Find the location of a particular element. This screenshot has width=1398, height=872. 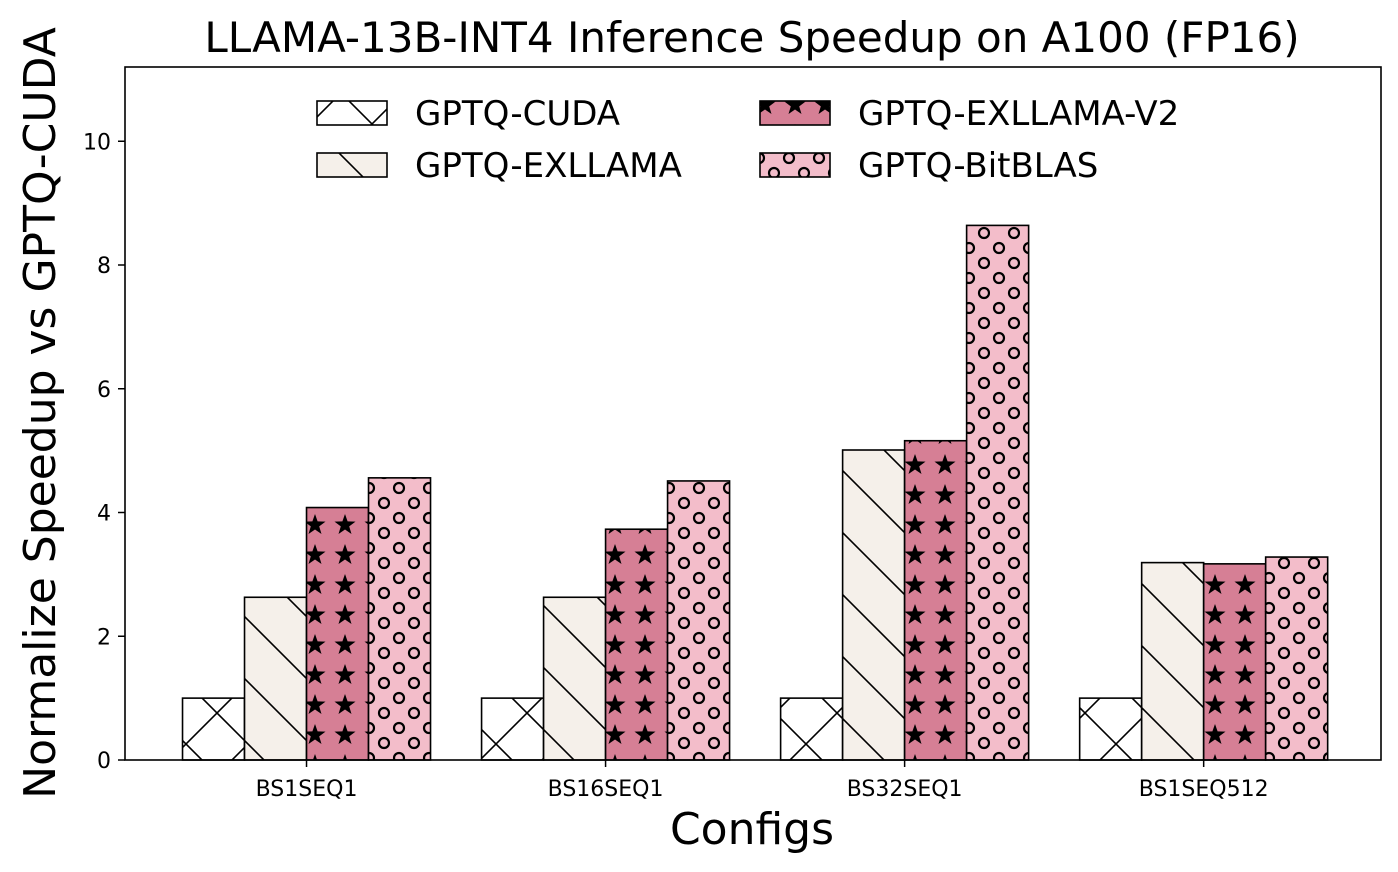

y-tick-label: 0 is located at coordinates (104, 761).